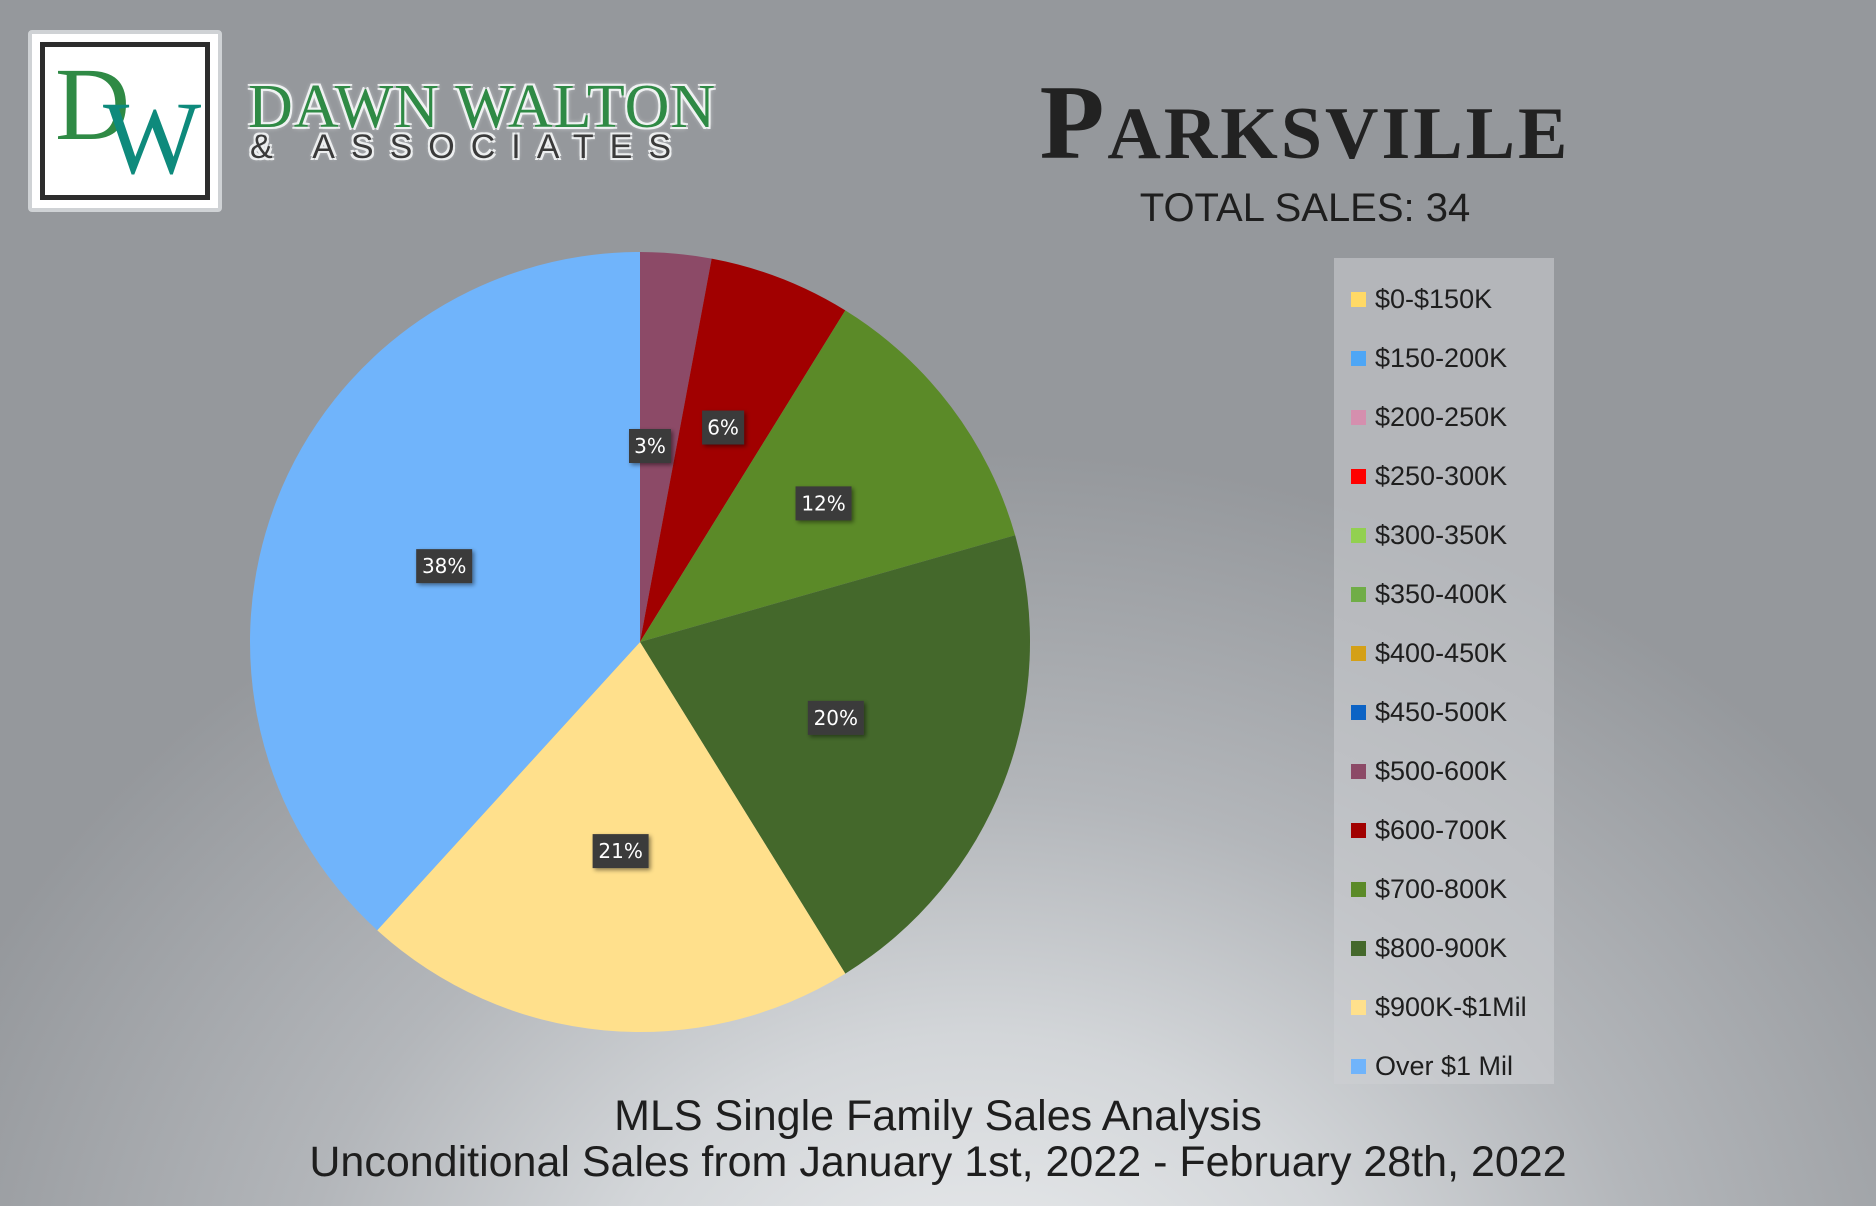 The image size is (1876, 1206). I want to click on svg-text: 12%, so click(823, 503).